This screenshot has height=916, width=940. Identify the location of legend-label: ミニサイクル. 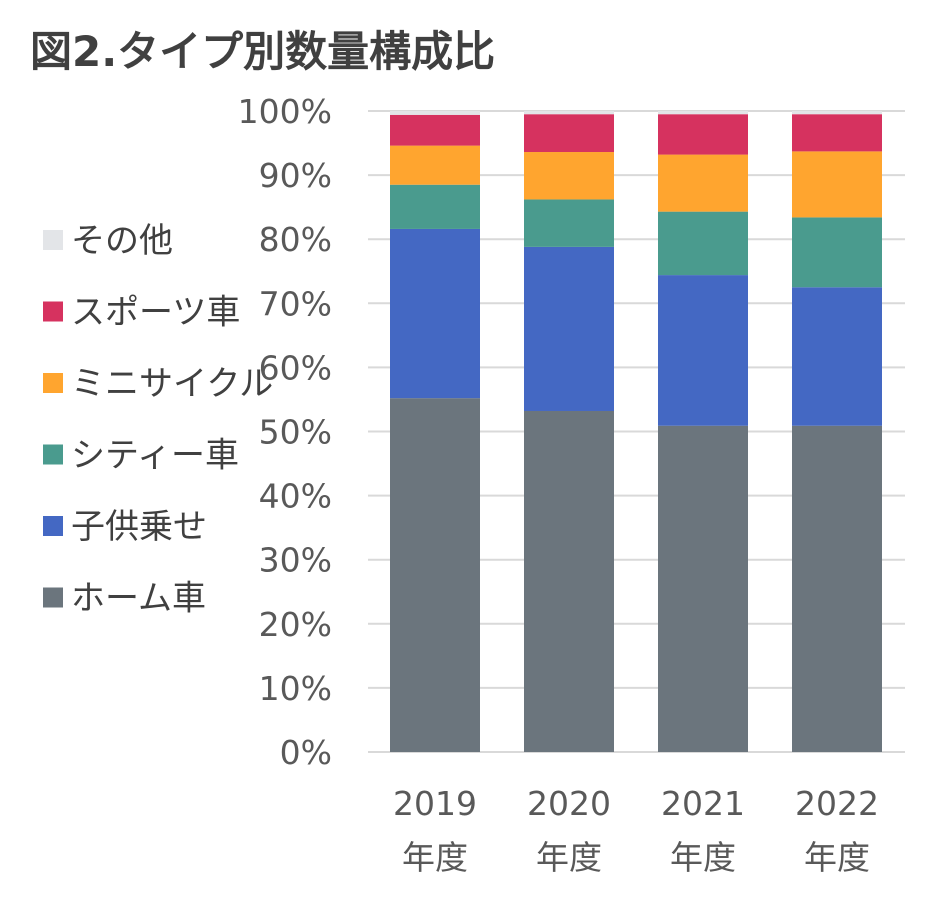
(172, 384).